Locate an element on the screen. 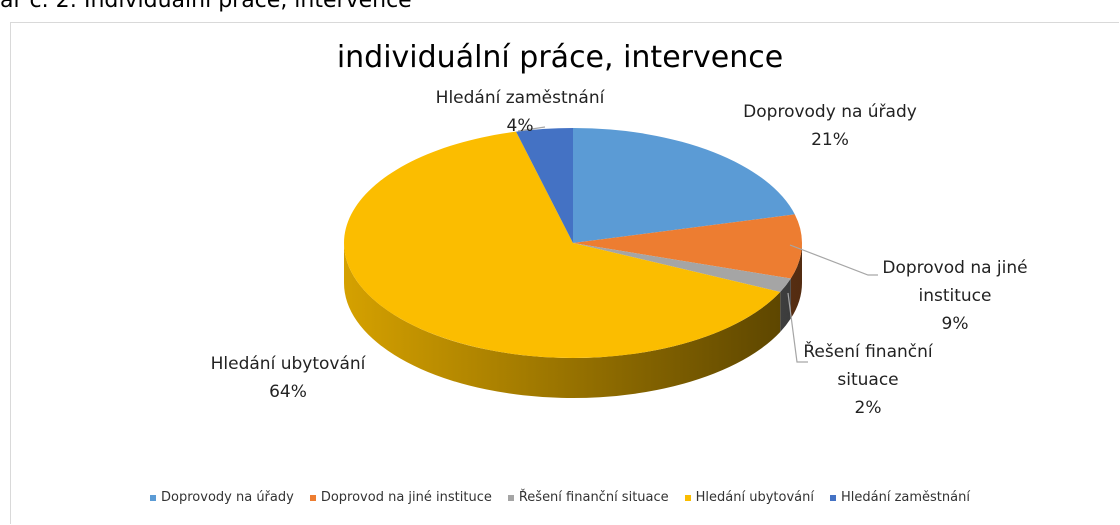 Image resolution: width=1120 pixels, height=525 pixels. legend-label: Hledání zaměstnání is located at coordinates (905, 497).